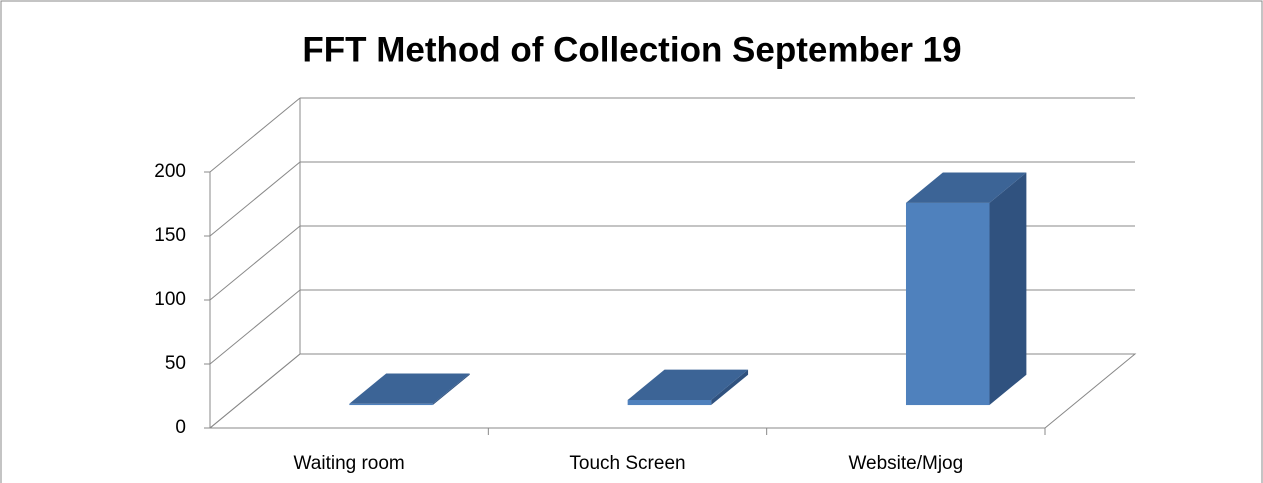 This screenshot has width=1263, height=483. I want to click on y-tick-label: 50, so click(175, 363).